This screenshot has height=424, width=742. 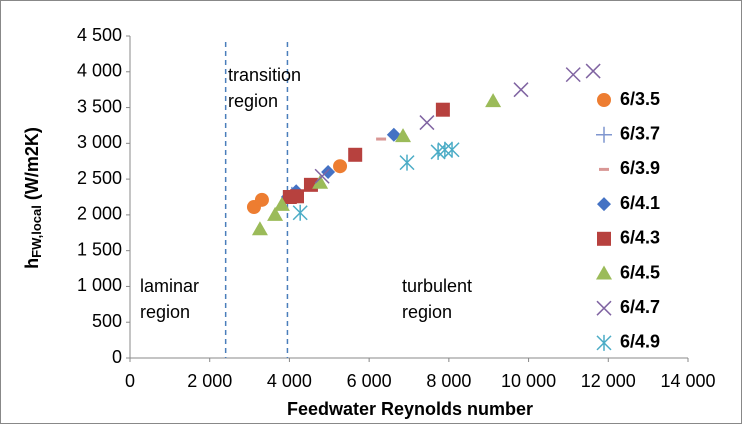 I want to click on region-label: laminar, so click(x=169, y=286).